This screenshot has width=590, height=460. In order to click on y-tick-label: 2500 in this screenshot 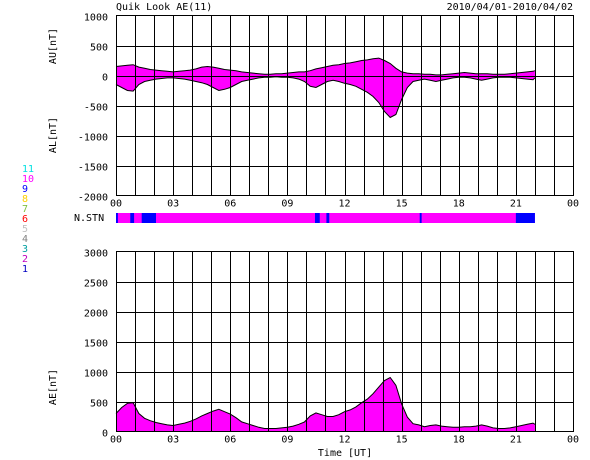, I will do `click(96, 284)`.